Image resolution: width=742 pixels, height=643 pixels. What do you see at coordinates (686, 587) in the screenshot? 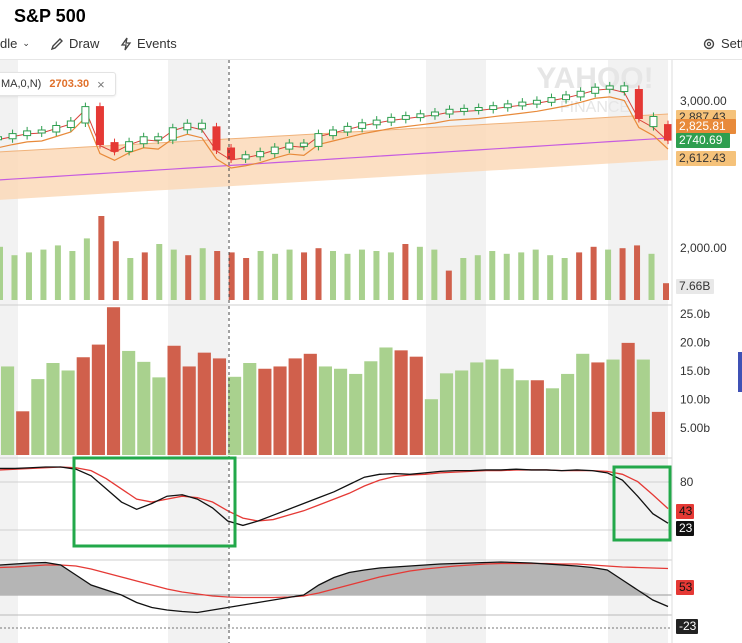
I see `osc-end-label: 53` at bounding box center [686, 587].